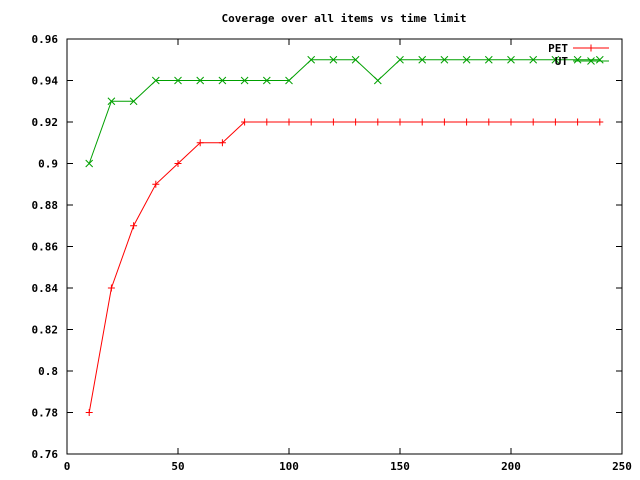 This screenshot has height=480, width=640. I want to click on y-tick-label: 0.84, so click(45, 288).